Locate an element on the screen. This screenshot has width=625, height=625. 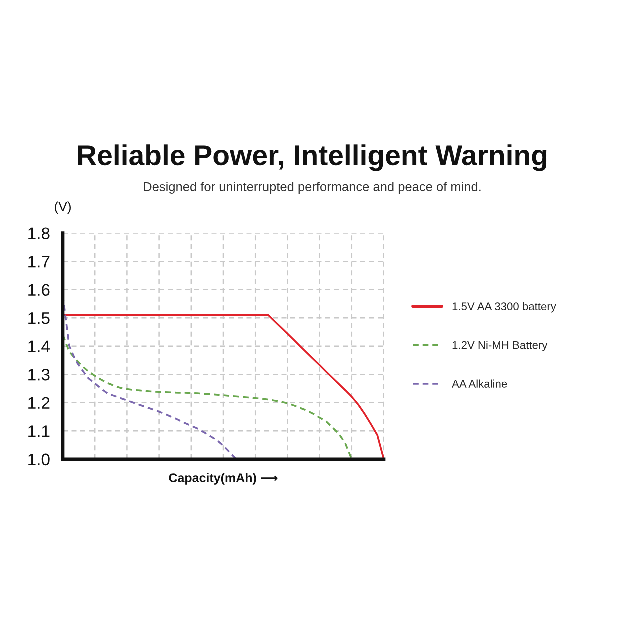
y-tick-label: 1.4 is located at coordinates (39, 346).